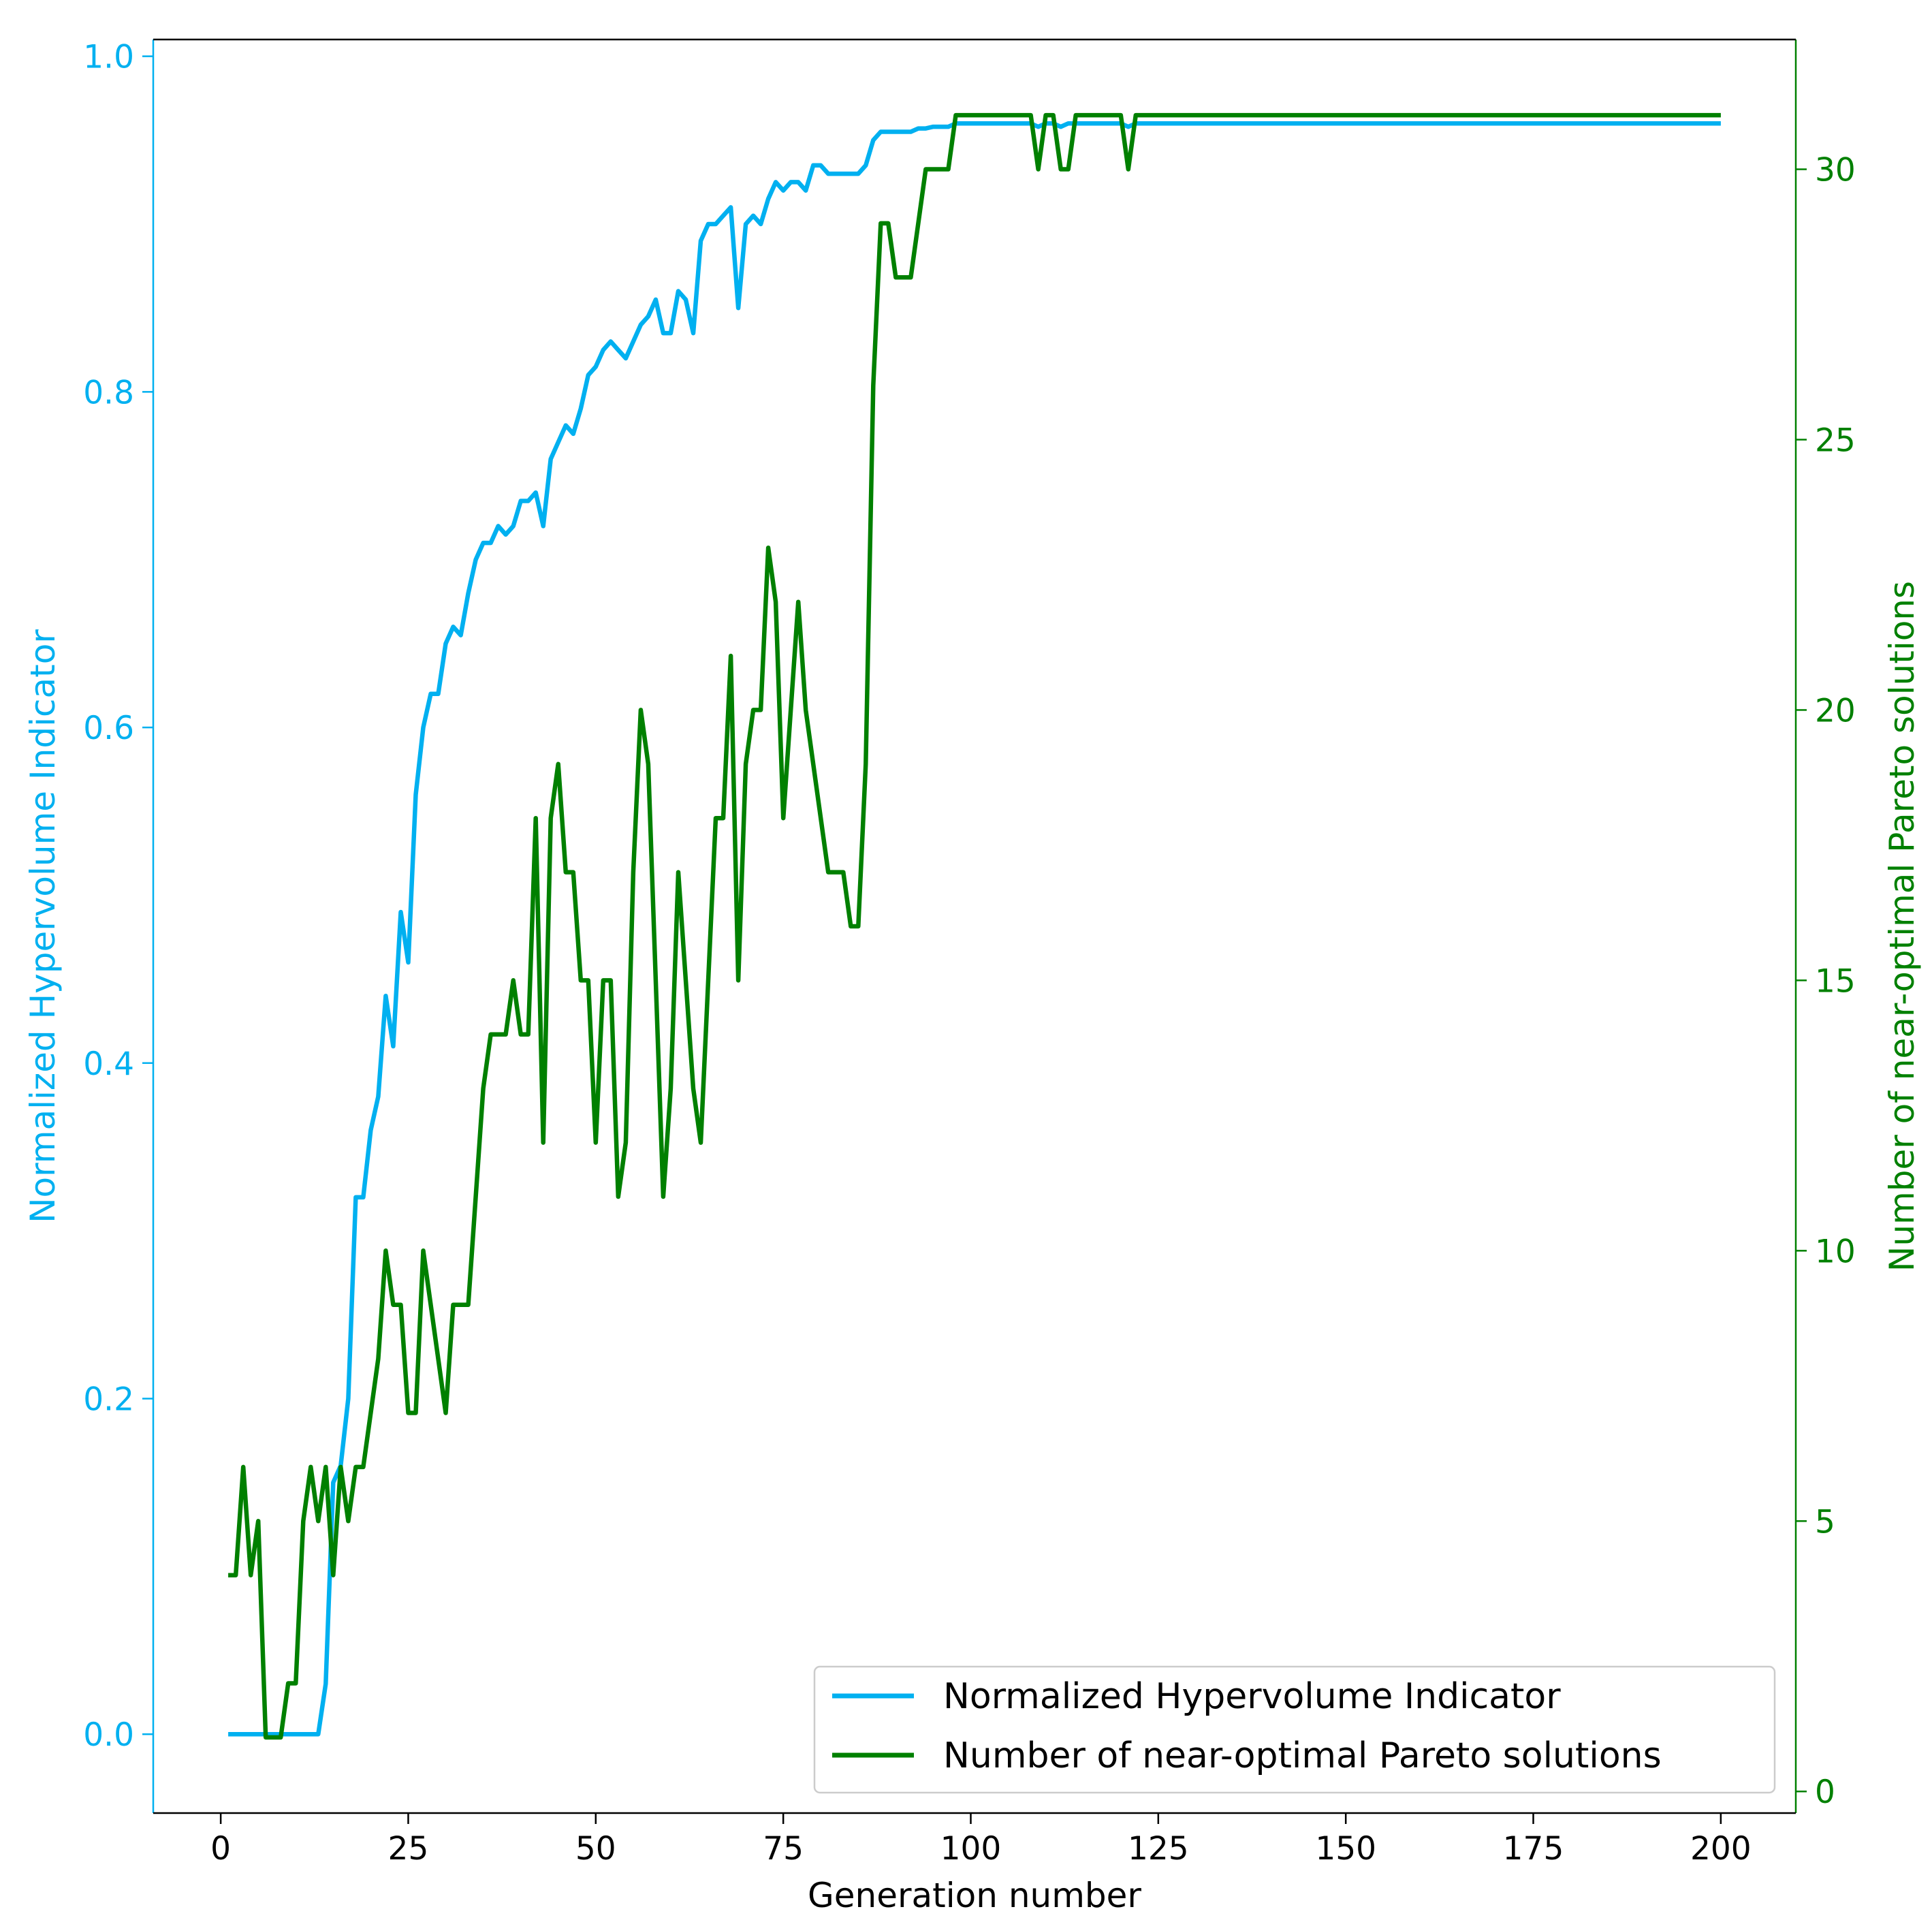 This screenshot has height=1920, width=1932. I want to click on x-tick-label: 100, so click(971, 1849).